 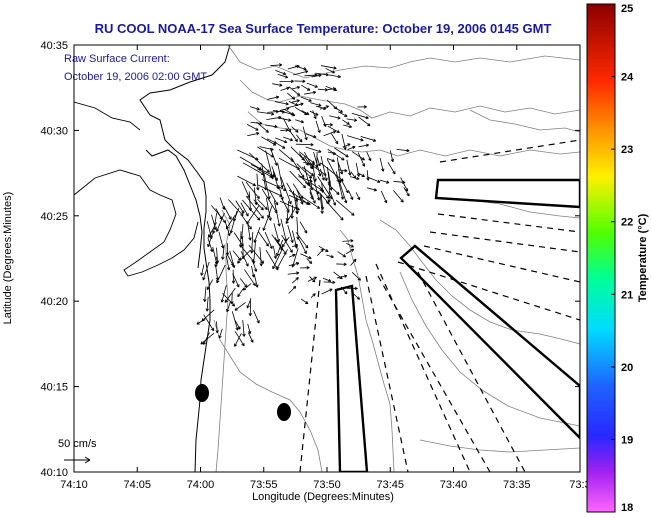 What do you see at coordinates (627, 9) in the screenshot?
I see `colorbar-tick-label: 25` at bounding box center [627, 9].